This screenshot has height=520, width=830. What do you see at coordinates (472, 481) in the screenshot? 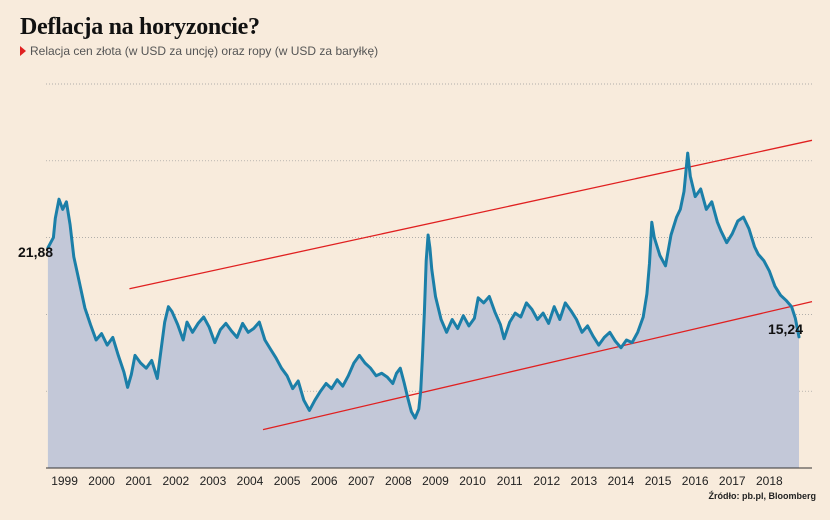
I see `x-tick-label: 2010` at bounding box center [472, 481].